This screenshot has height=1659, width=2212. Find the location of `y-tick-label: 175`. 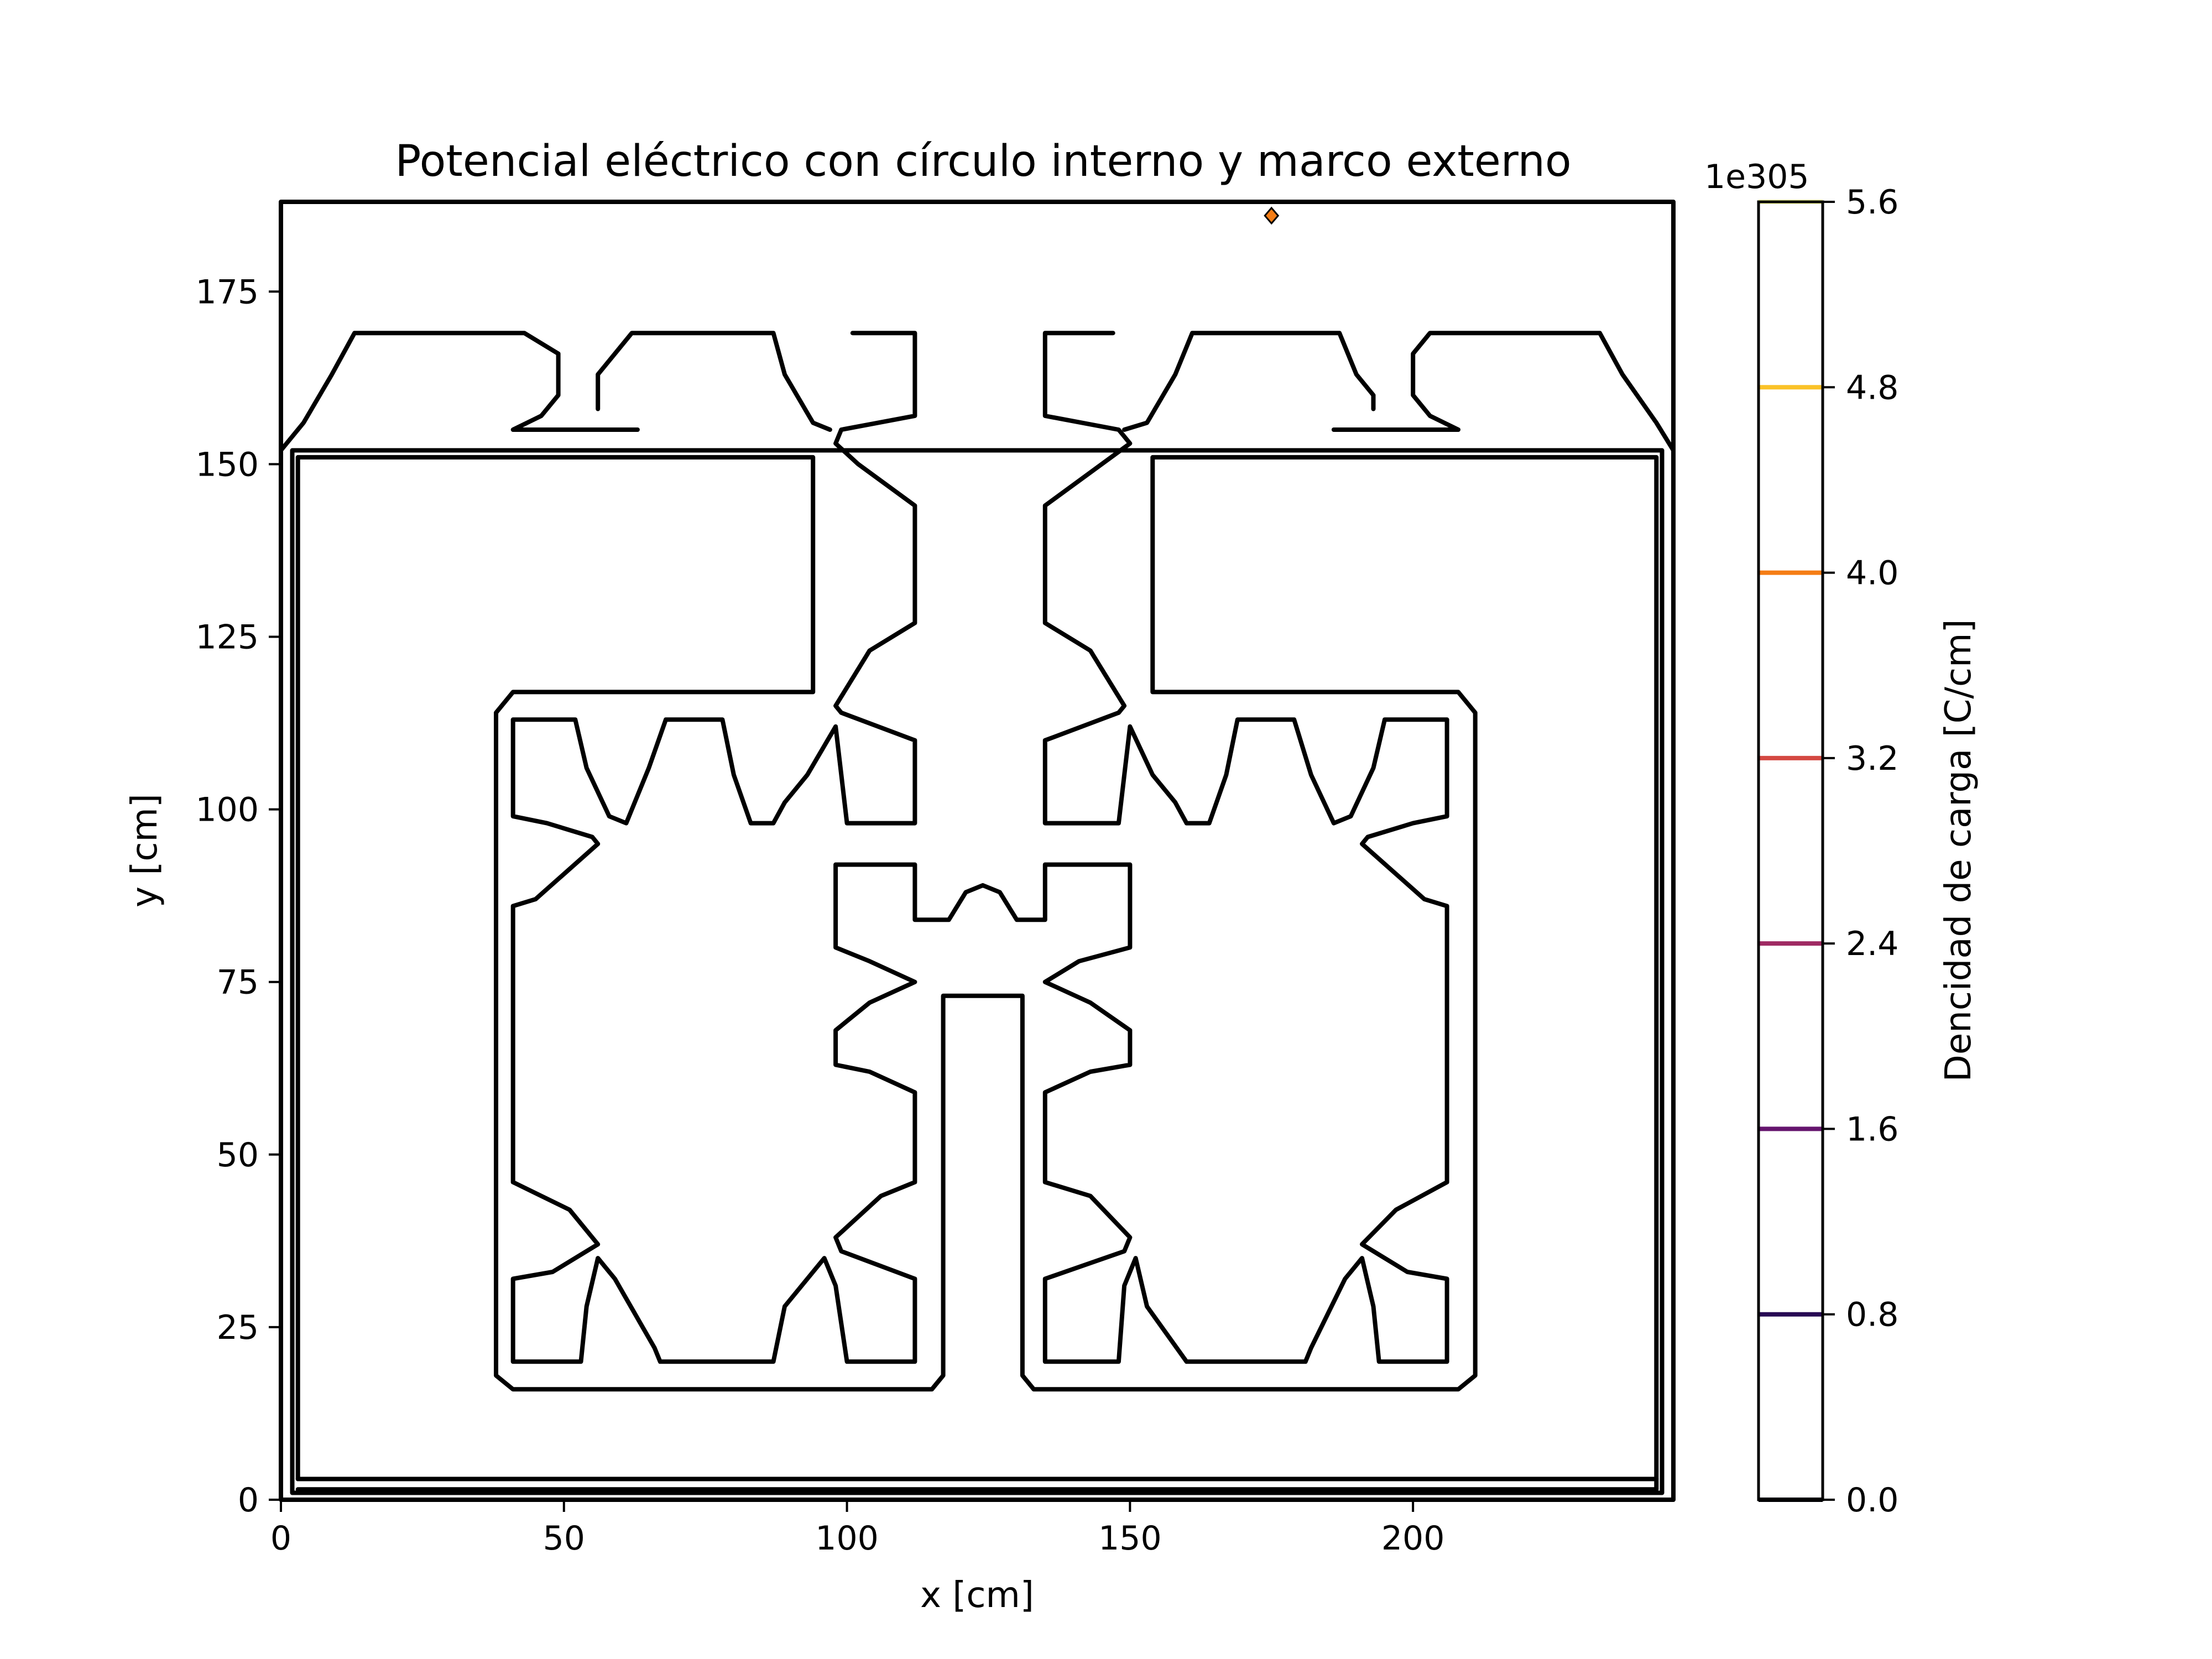

y-tick-label: 175 is located at coordinates (227, 292).